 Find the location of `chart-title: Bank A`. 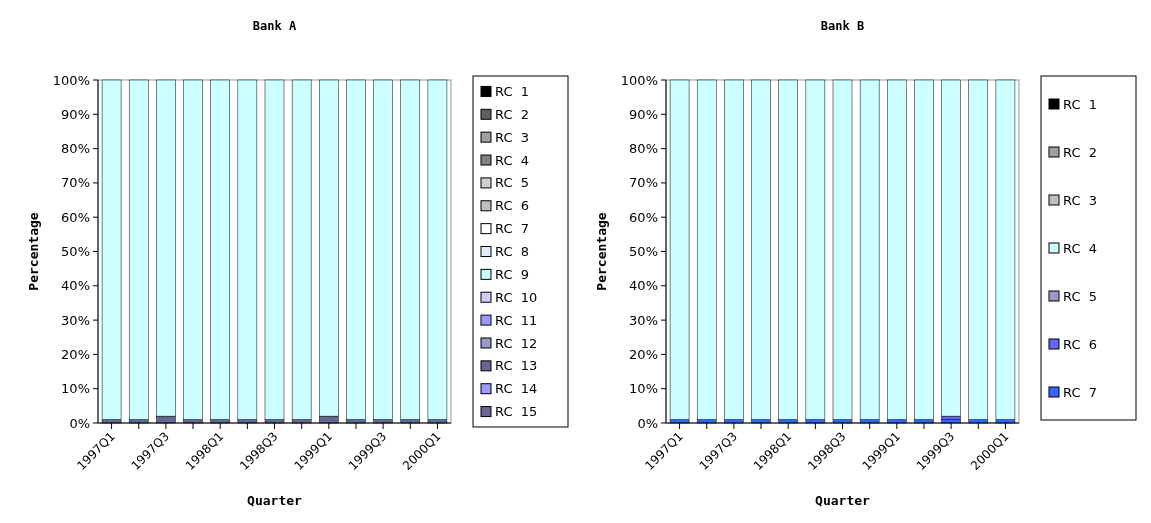

chart-title: Bank A is located at coordinates (274, 26).